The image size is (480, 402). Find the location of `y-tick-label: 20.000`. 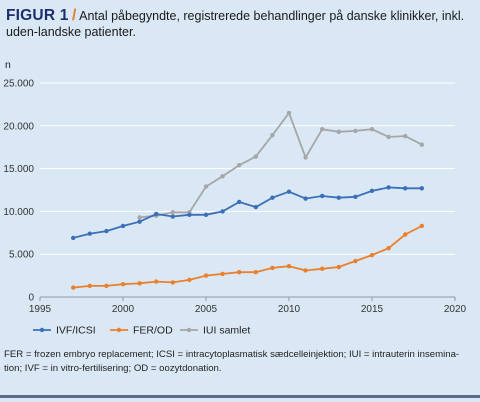

y-tick-label: 20.000 is located at coordinates (18, 126).